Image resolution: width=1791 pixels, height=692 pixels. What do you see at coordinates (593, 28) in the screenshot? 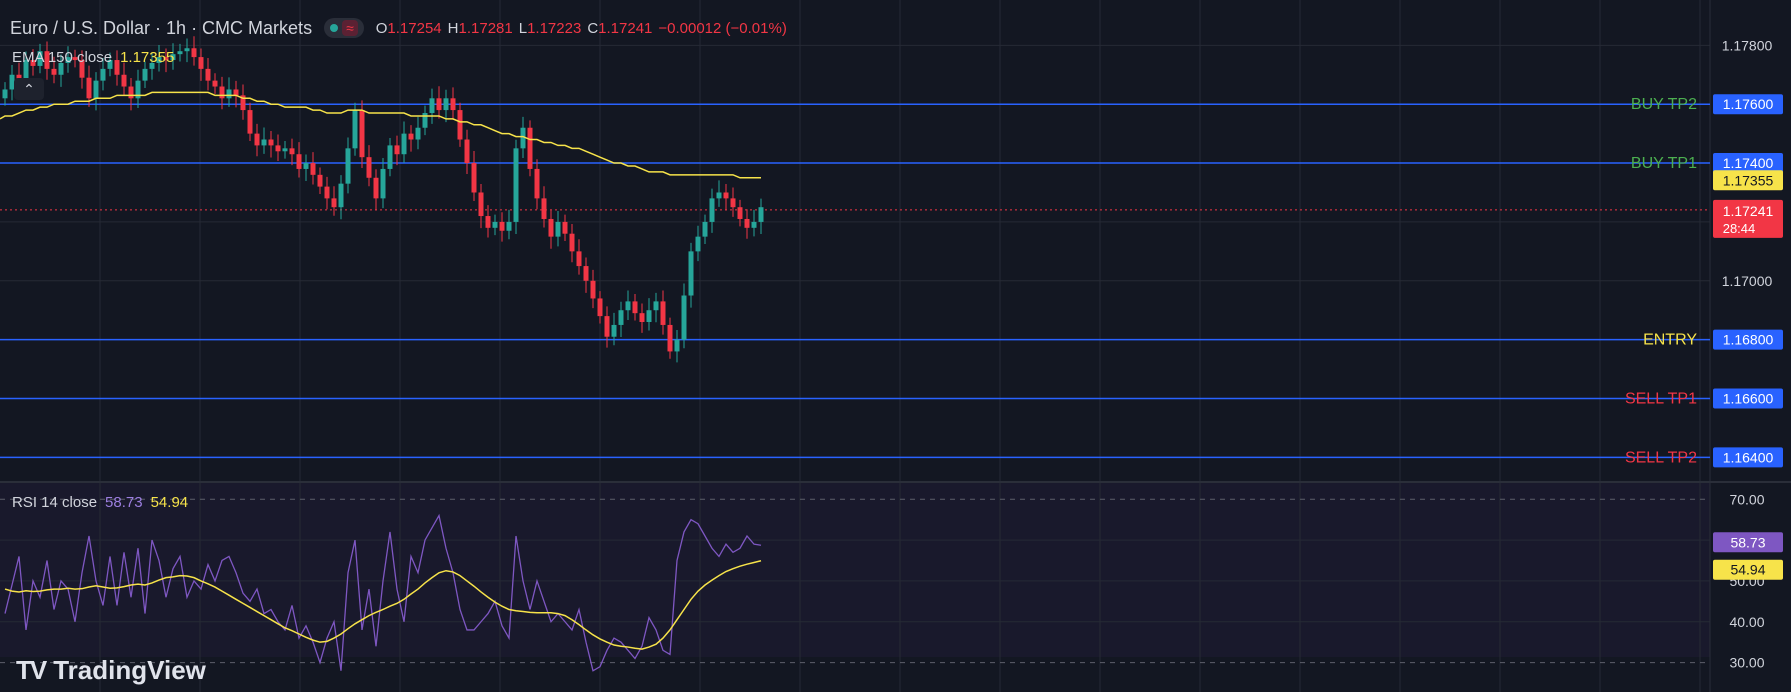
I see `close-key: C` at bounding box center [593, 28].